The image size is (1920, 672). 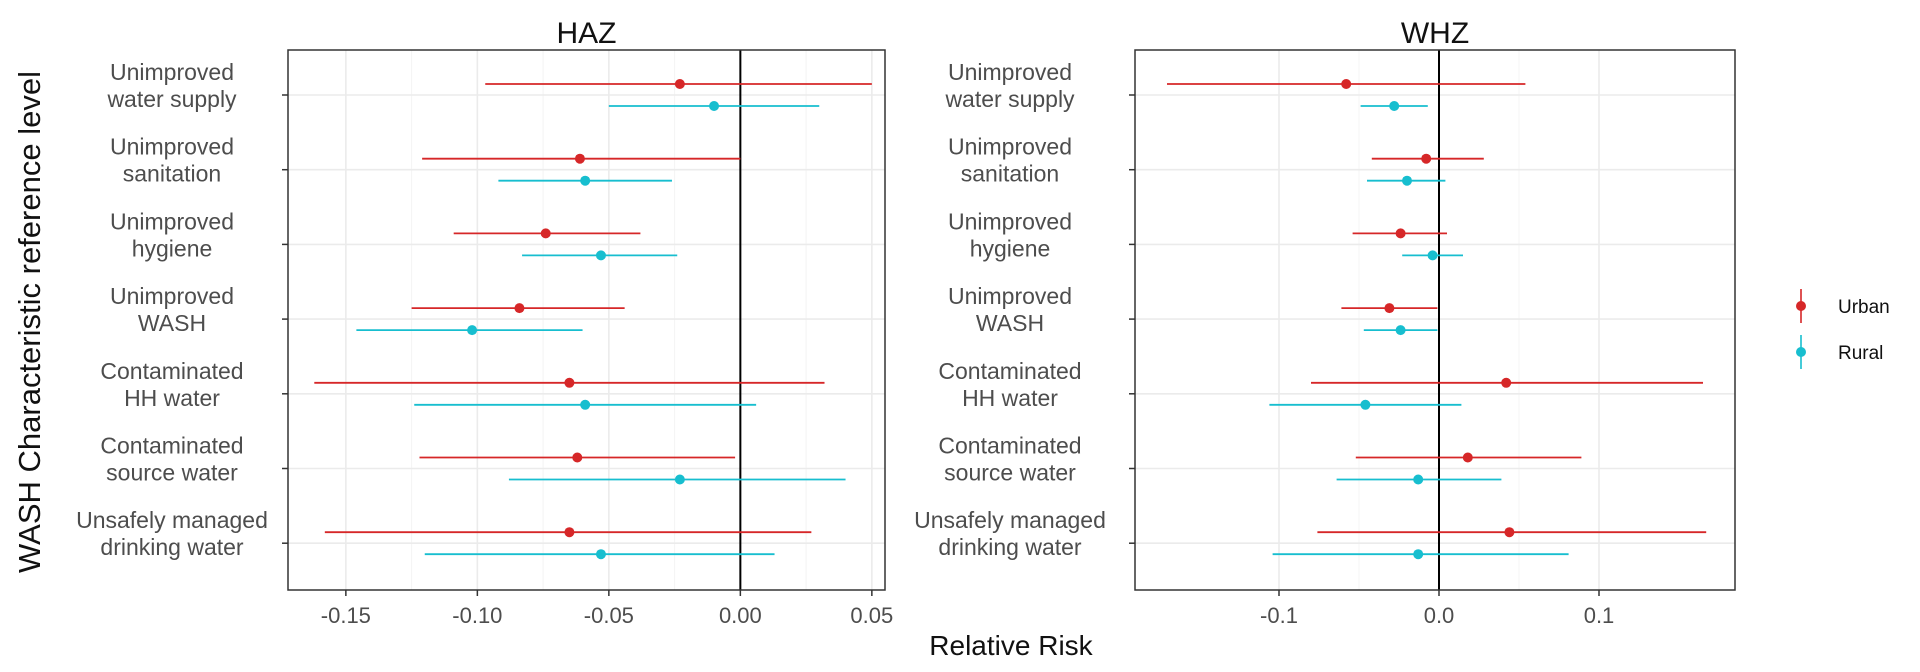 I want to click on x-tick-label: -0.10, so click(x=477, y=615).